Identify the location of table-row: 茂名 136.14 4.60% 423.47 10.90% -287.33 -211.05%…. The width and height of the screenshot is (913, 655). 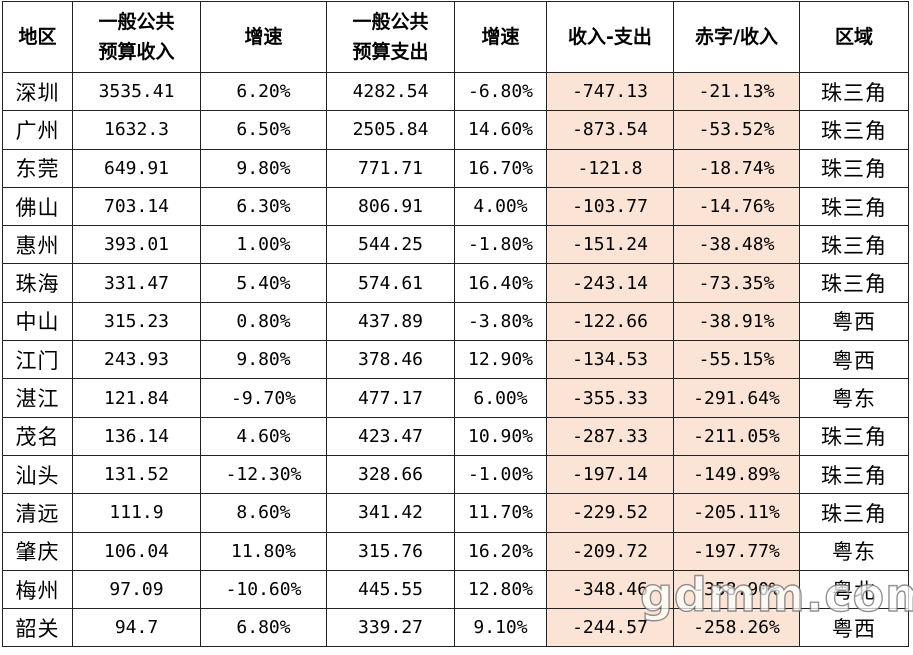
(455, 436).